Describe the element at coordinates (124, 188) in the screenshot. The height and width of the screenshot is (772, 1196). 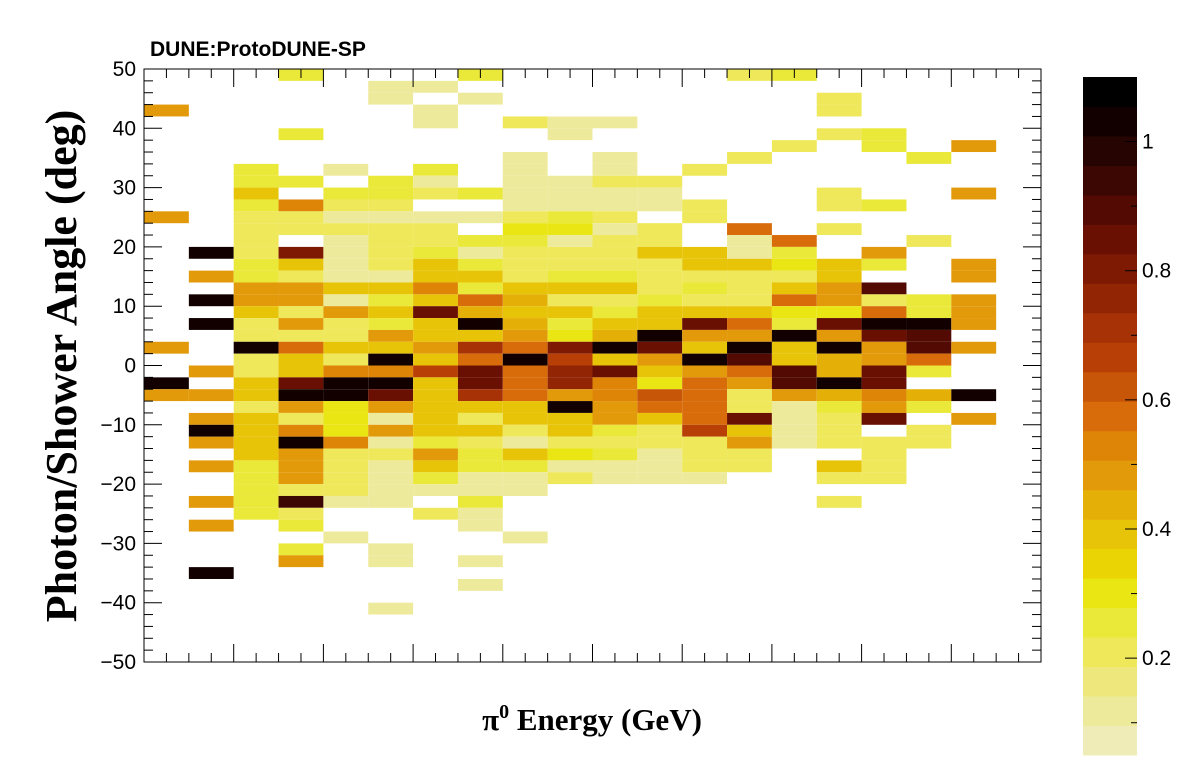
I see `y-tick-label: 30` at that location.